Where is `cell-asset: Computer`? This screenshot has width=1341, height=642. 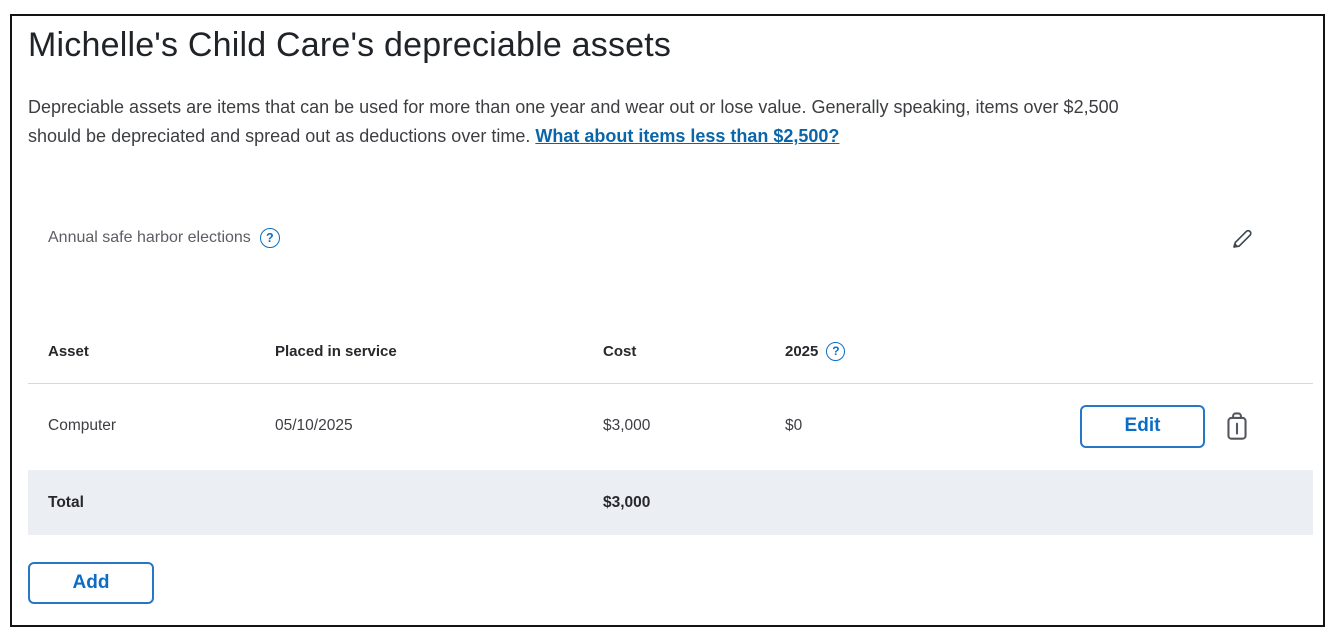 cell-asset: Computer is located at coordinates (82, 425).